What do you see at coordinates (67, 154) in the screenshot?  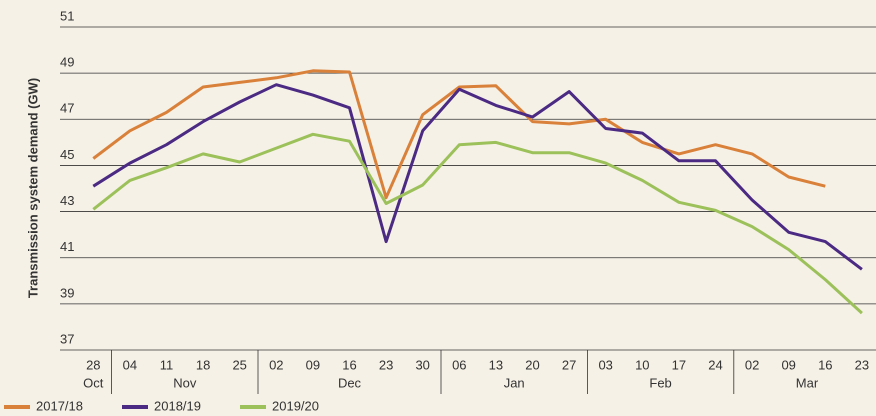 I see `y-tick-label: 45` at bounding box center [67, 154].